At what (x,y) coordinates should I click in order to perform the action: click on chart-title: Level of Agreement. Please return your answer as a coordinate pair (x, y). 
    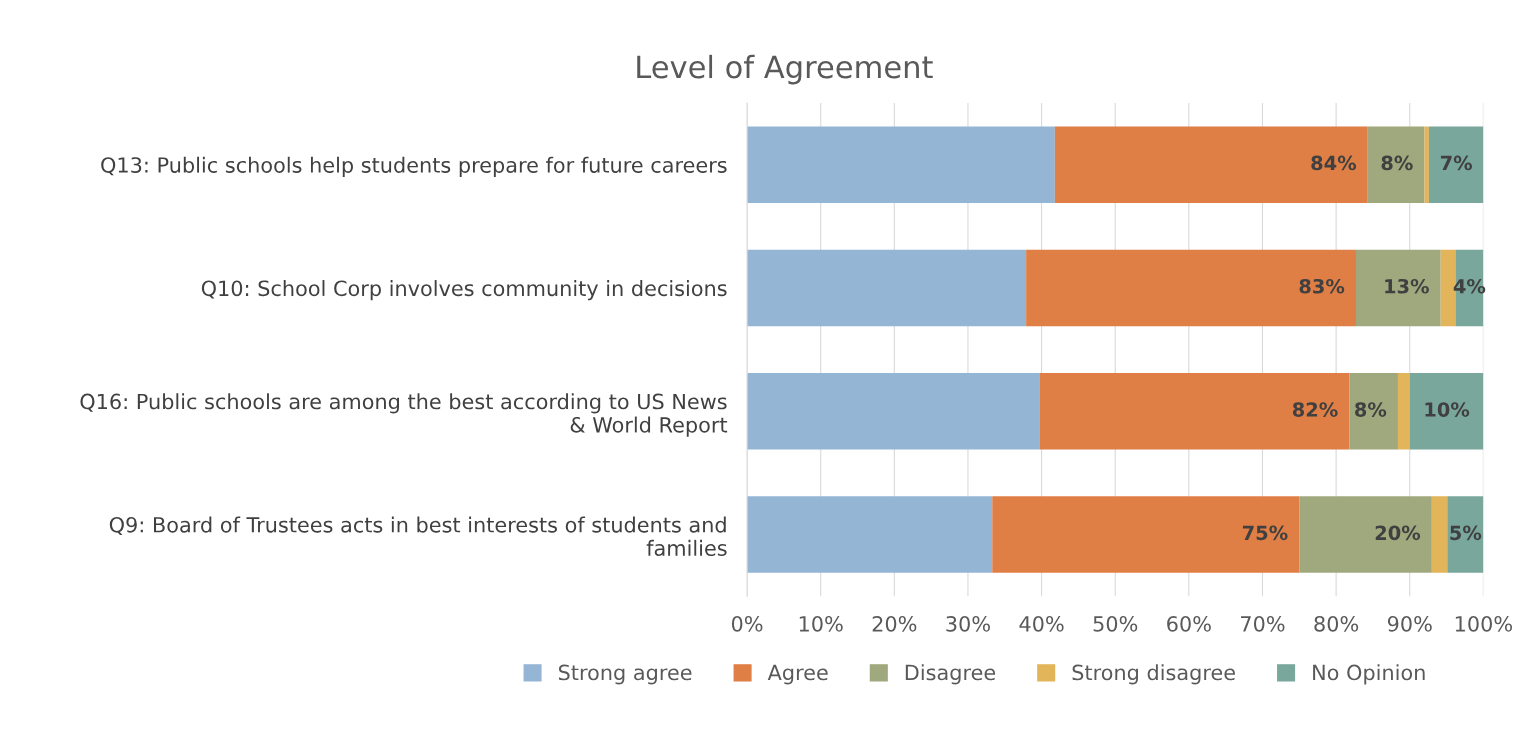
    Looking at the image, I should click on (785, 69).